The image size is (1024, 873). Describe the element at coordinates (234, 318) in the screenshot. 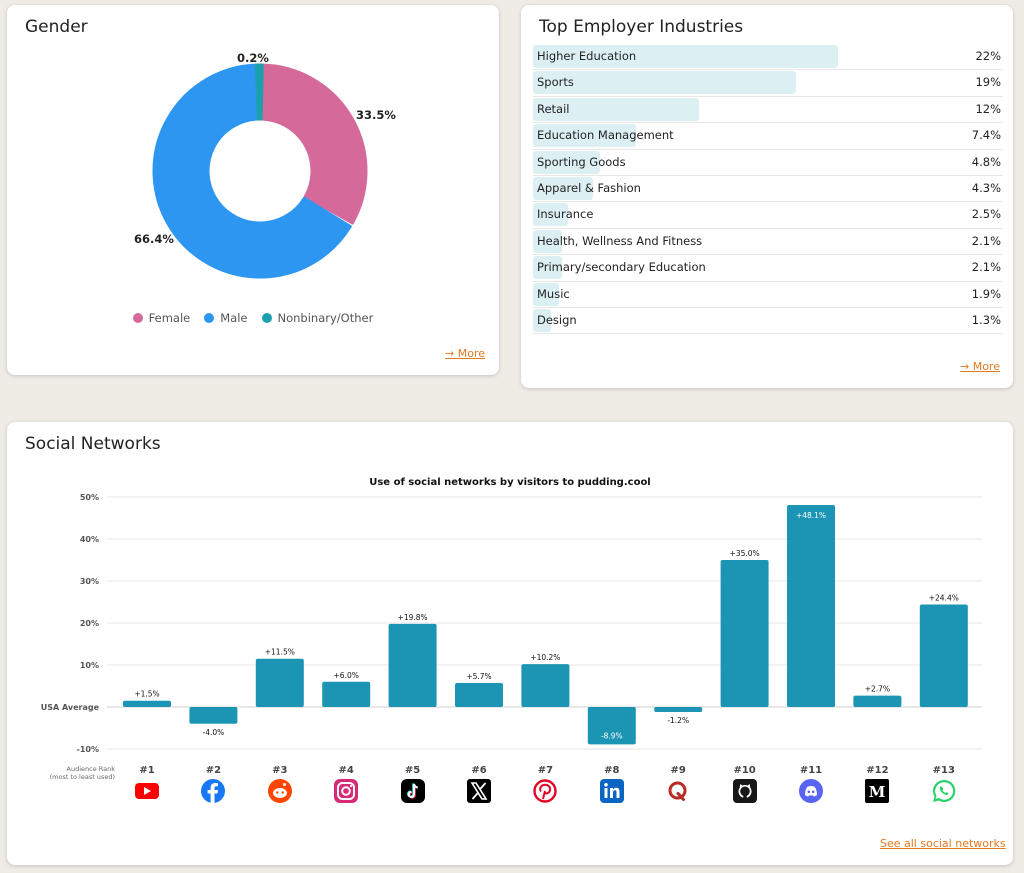

I see `legend-label: Male` at that location.